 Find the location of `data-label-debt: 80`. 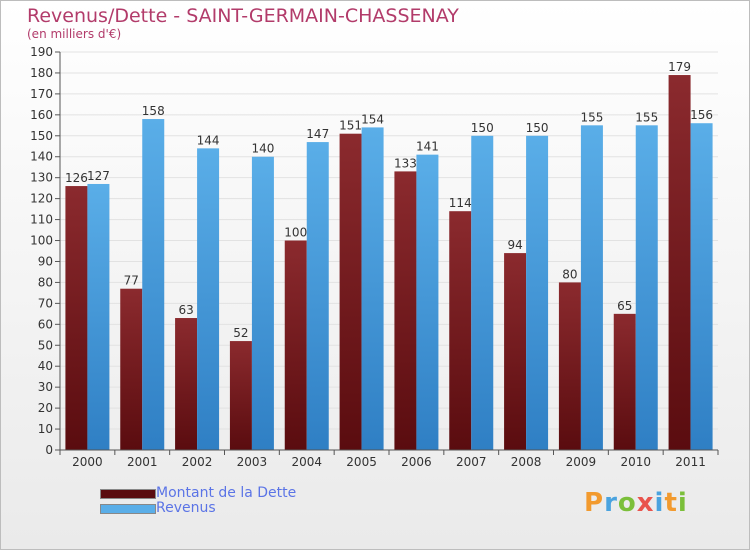

data-label-debt: 80 is located at coordinates (569, 274).